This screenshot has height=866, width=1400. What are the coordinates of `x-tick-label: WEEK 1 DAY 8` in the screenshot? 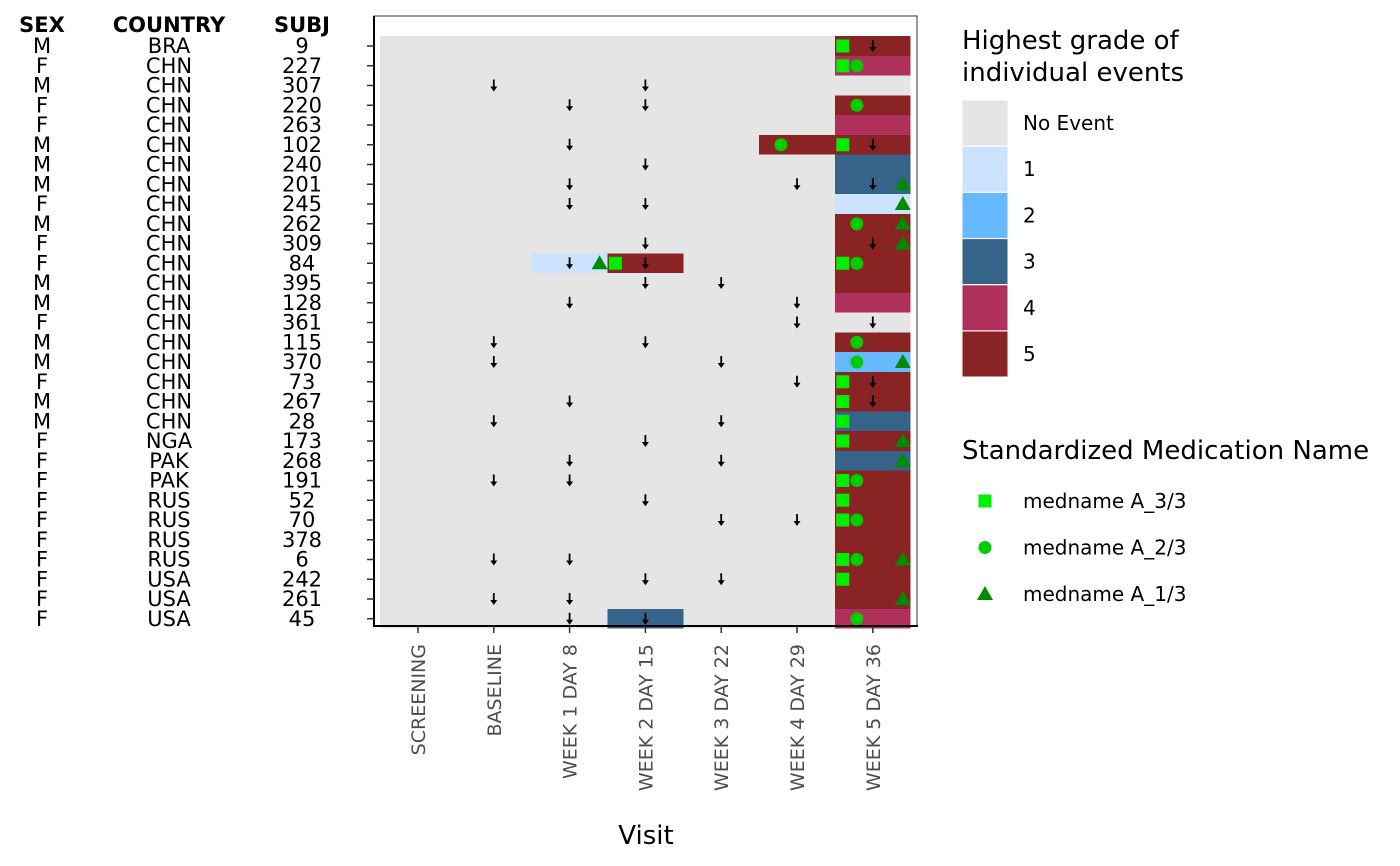 It's located at (571, 711).